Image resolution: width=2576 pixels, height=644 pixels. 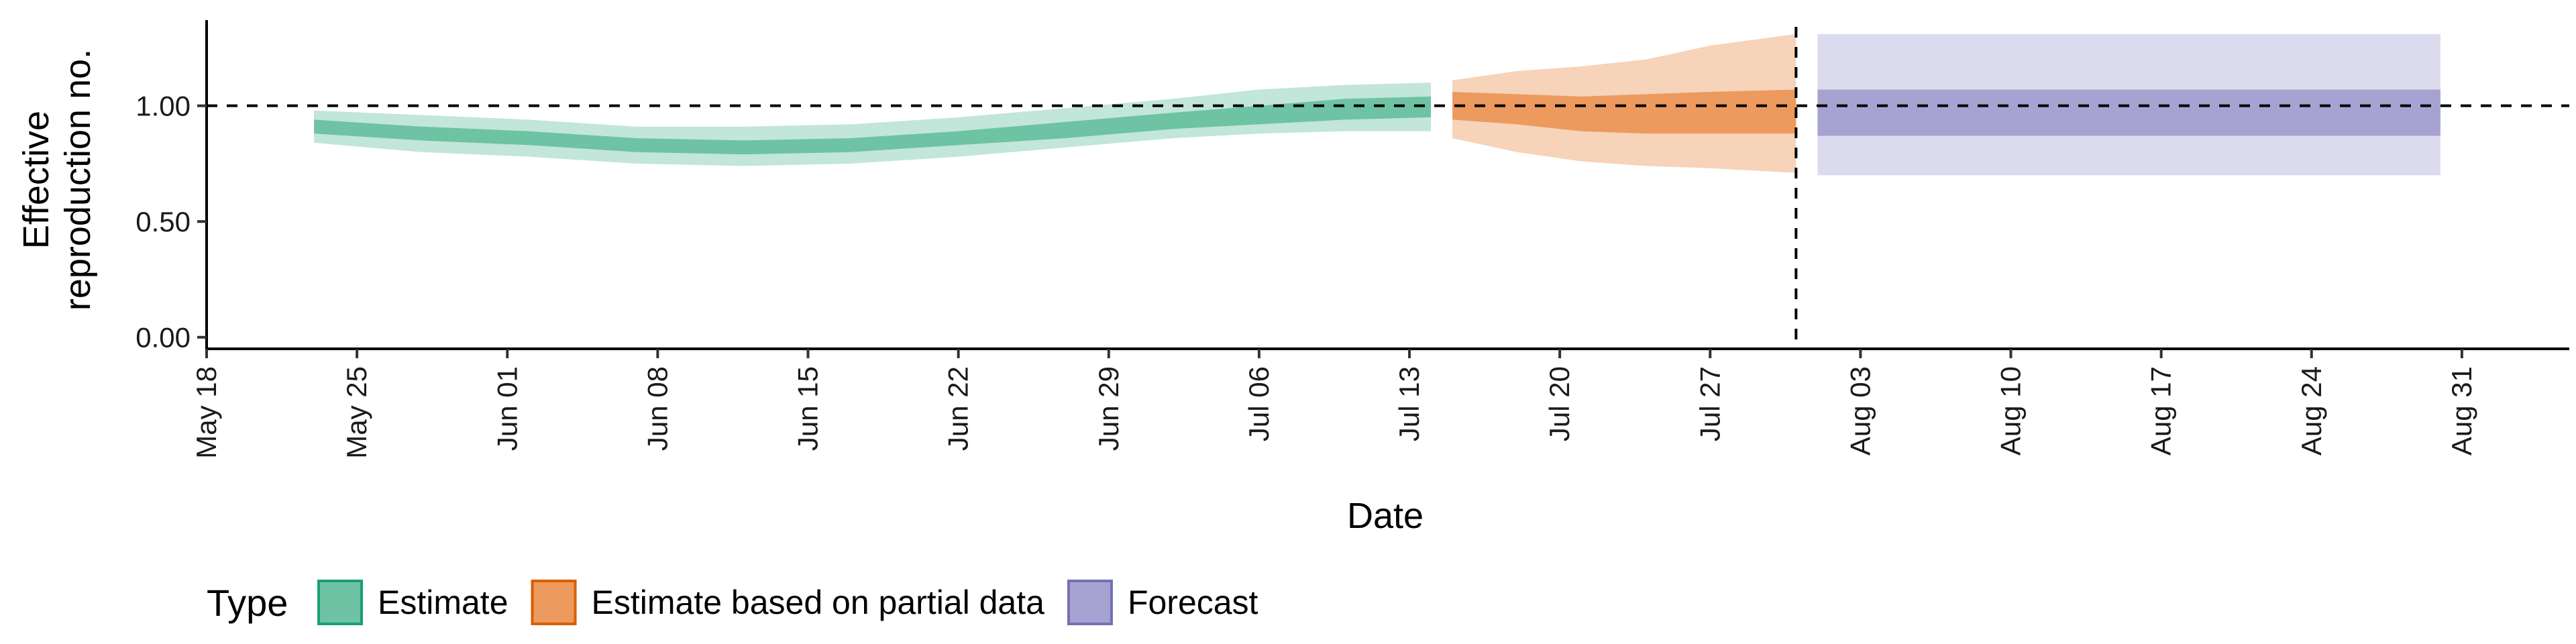 What do you see at coordinates (1860, 410) in the screenshot?
I see `x-tick-label: Aug 03` at bounding box center [1860, 410].